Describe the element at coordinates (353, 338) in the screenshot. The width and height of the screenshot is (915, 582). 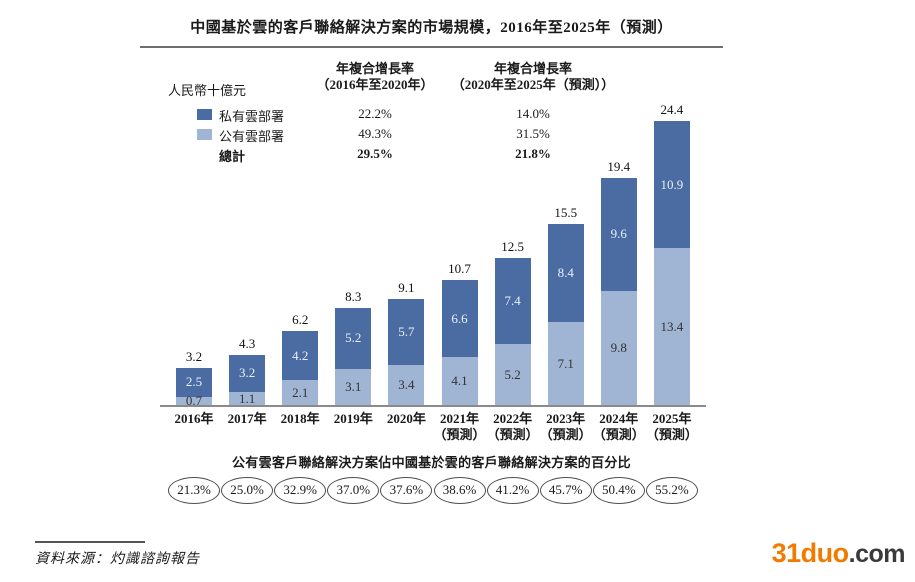
I see `bar-segment-private: 5.2` at that location.